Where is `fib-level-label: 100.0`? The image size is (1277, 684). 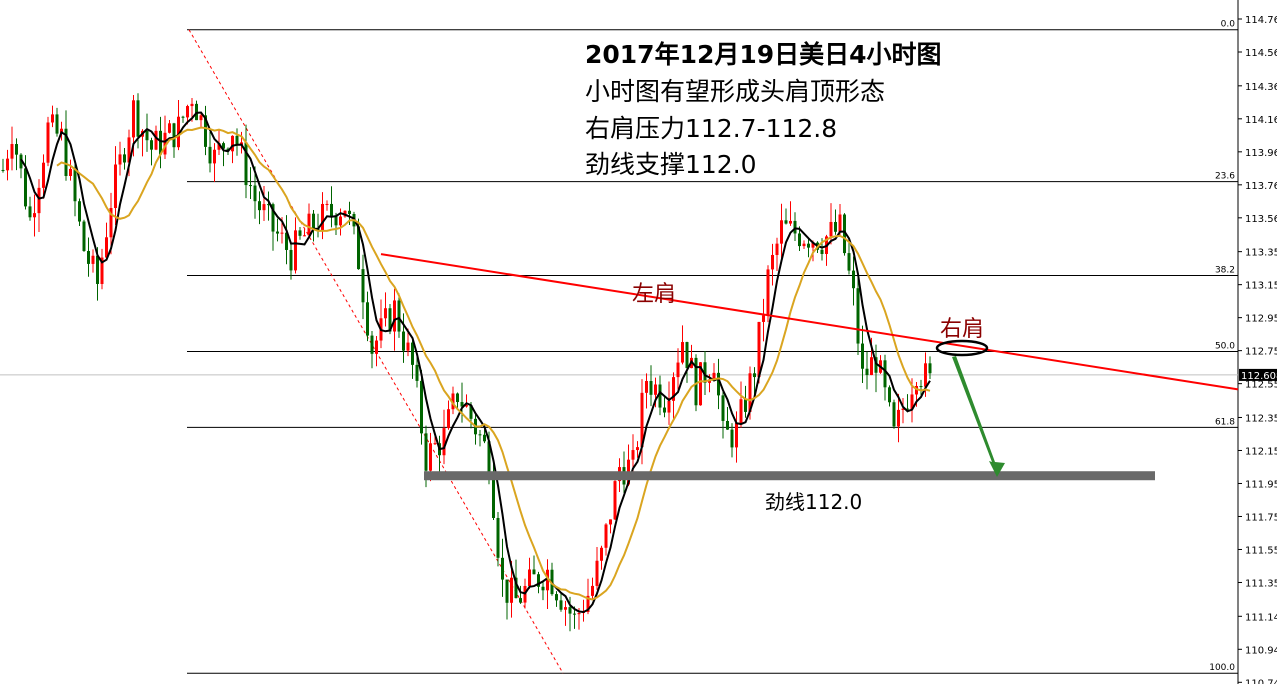
fib-level-label: 100.0 is located at coordinates (1222, 668).